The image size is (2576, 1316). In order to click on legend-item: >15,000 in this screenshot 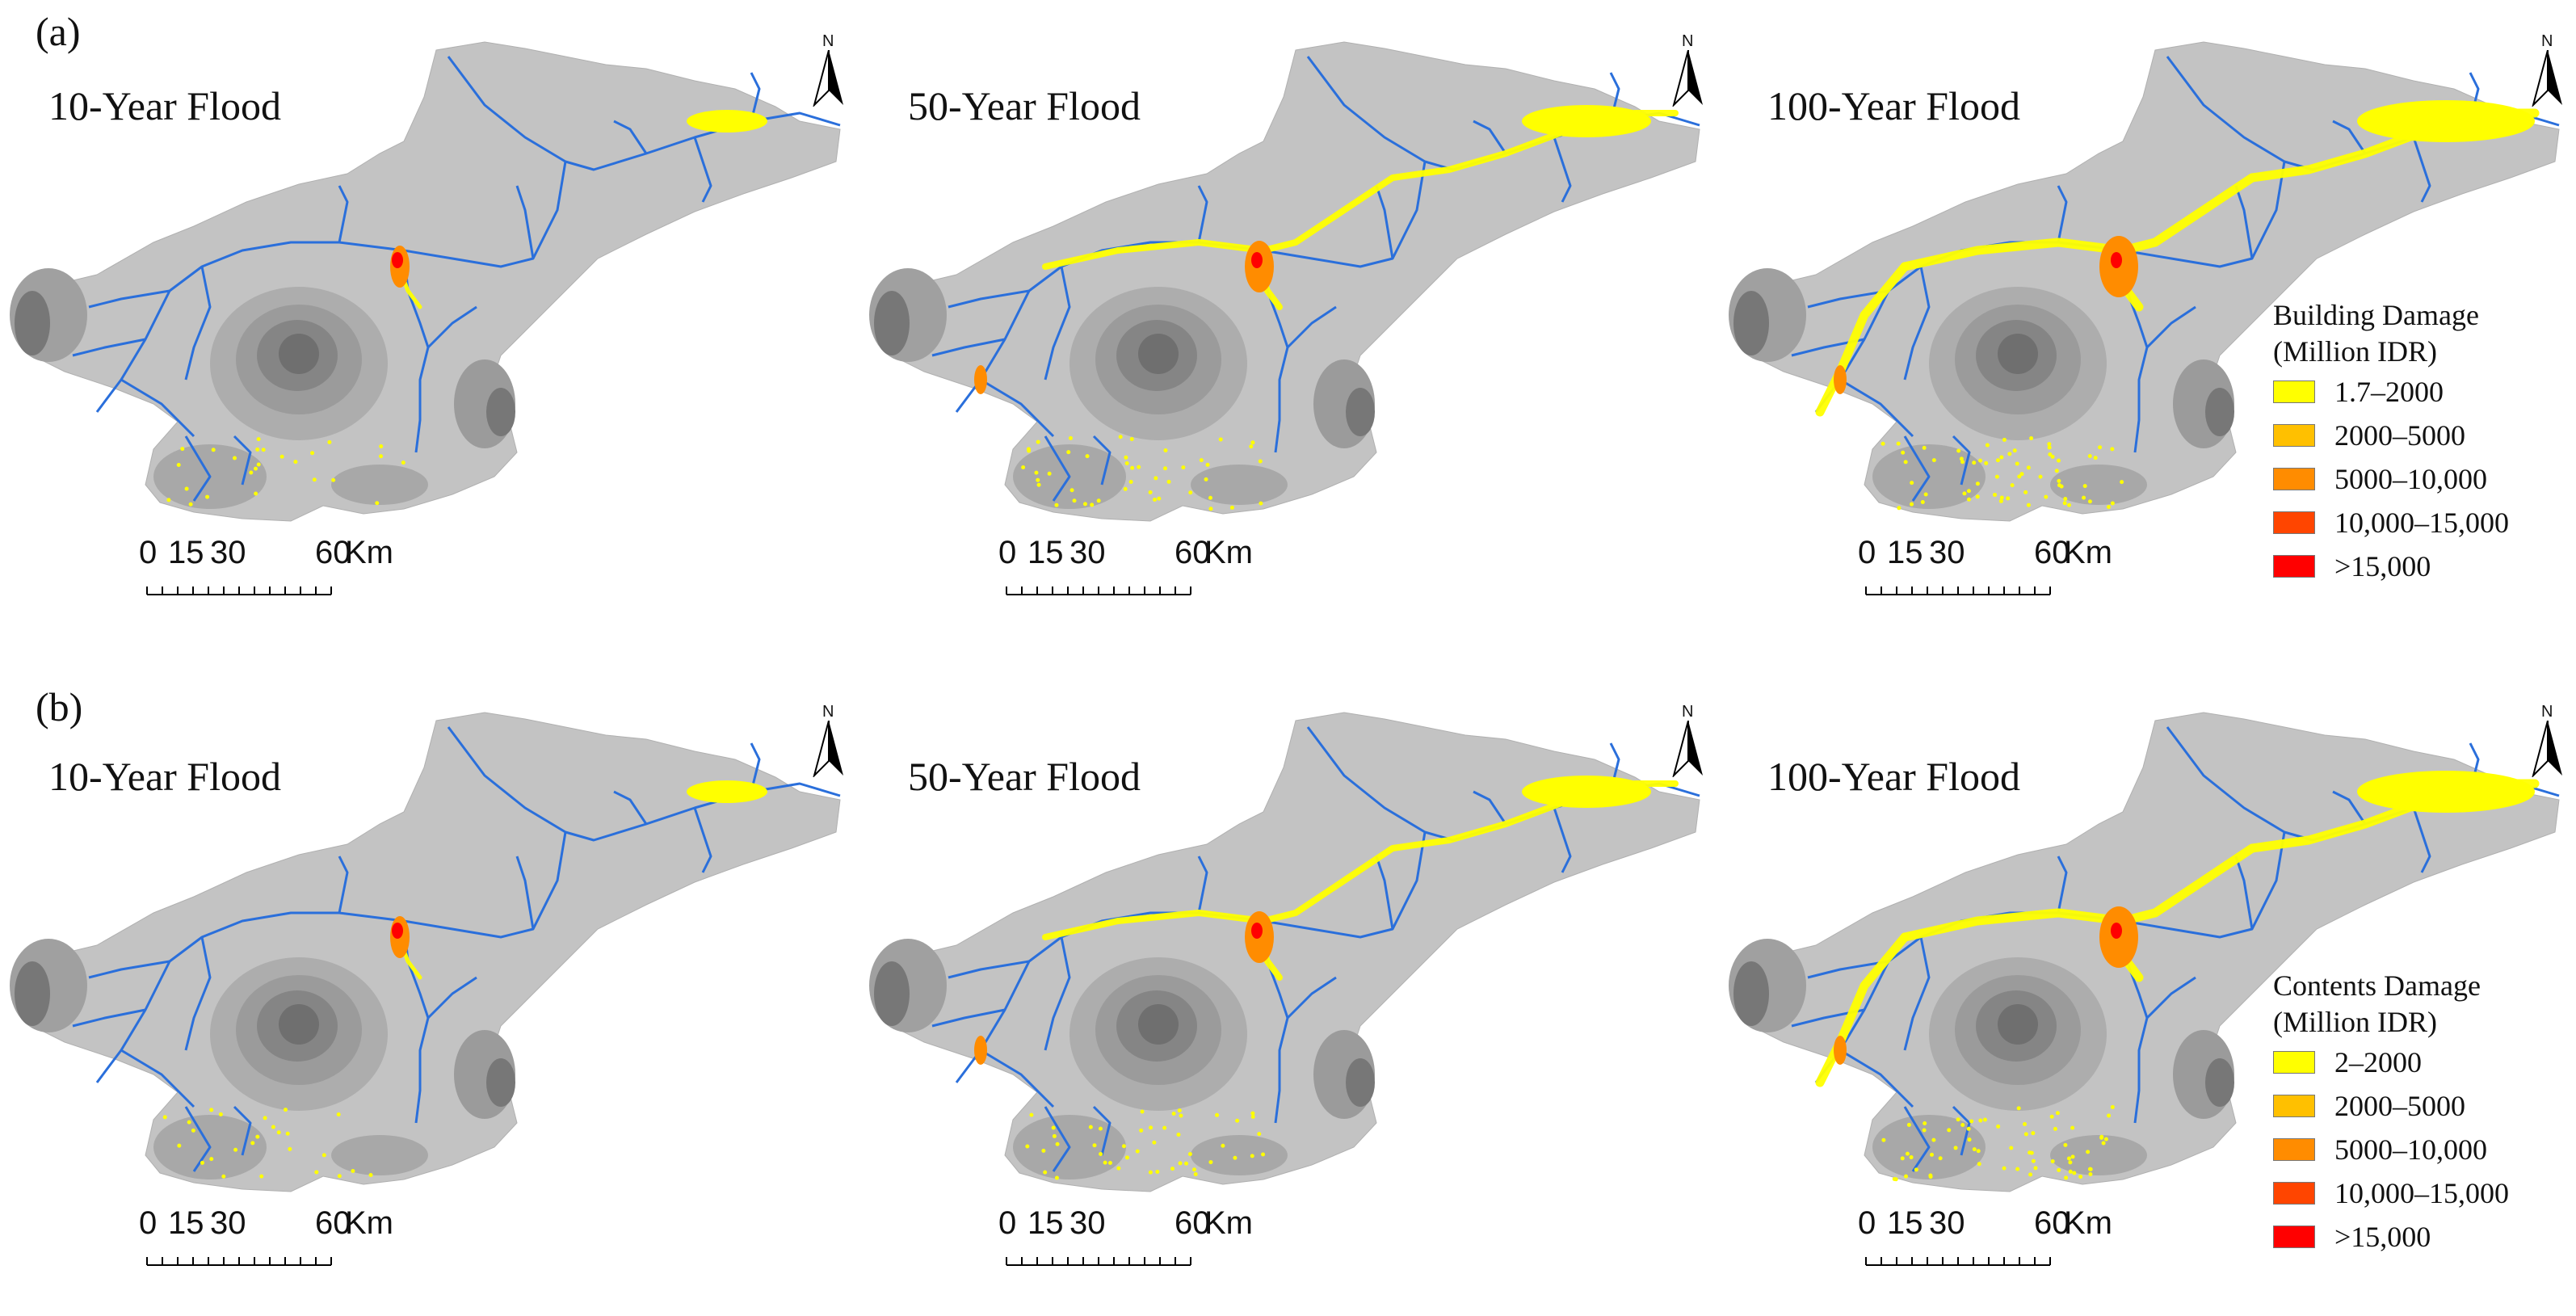, I will do `click(2391, 1237)`.